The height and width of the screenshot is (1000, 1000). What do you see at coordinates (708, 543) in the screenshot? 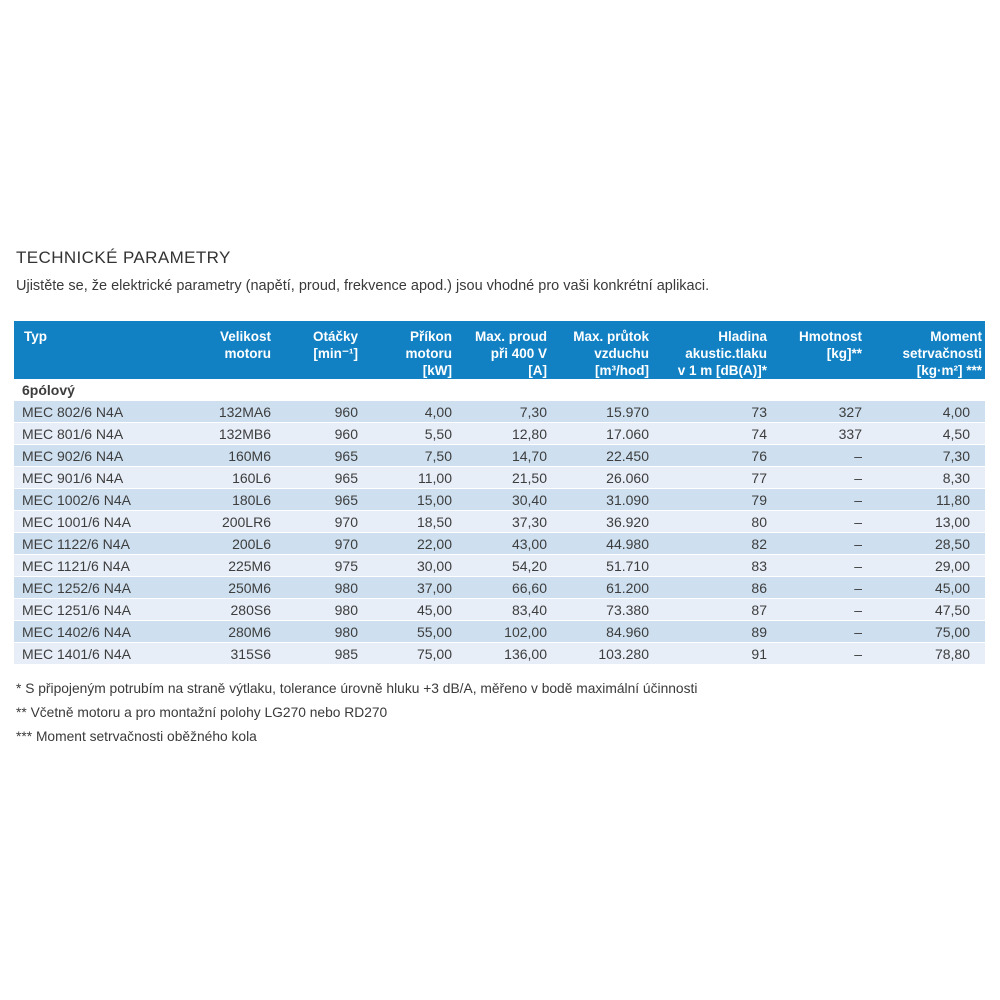
I see `table-cell: 82` at bounding box center [708, 543].